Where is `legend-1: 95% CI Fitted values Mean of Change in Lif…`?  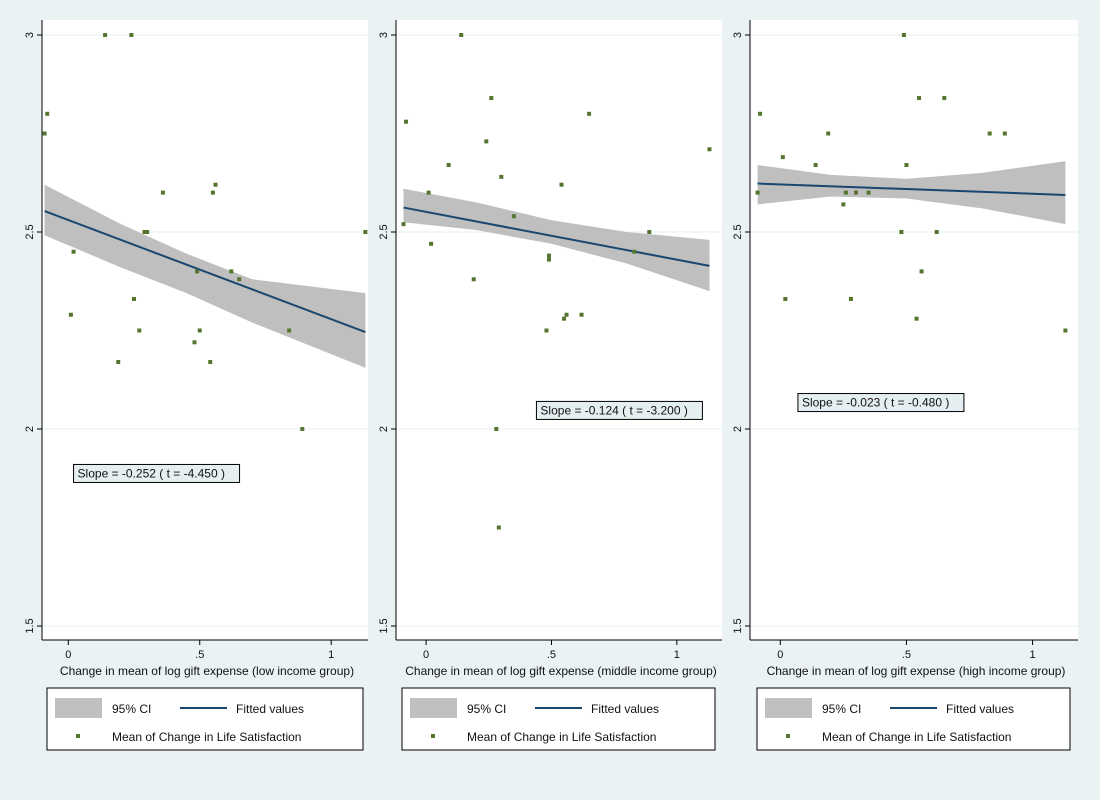
legend-1: 95% CI Fitted values Mean of Change in Lif… is located at coordinates (205, 719).